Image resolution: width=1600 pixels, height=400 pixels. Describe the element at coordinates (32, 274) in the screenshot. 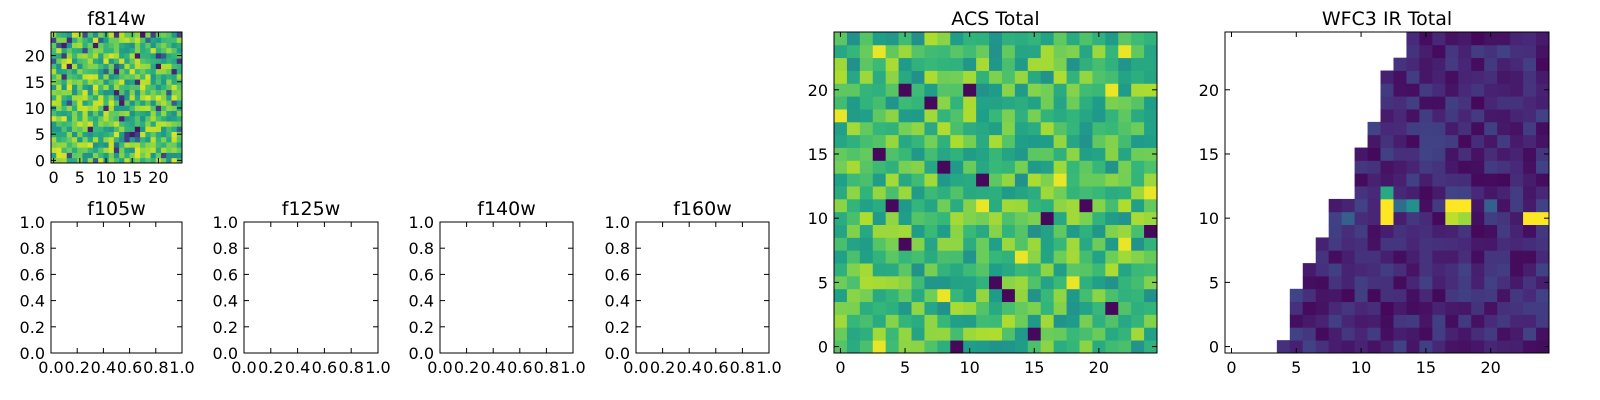

I see `f105w-ytick-label: 0.6` at that location.